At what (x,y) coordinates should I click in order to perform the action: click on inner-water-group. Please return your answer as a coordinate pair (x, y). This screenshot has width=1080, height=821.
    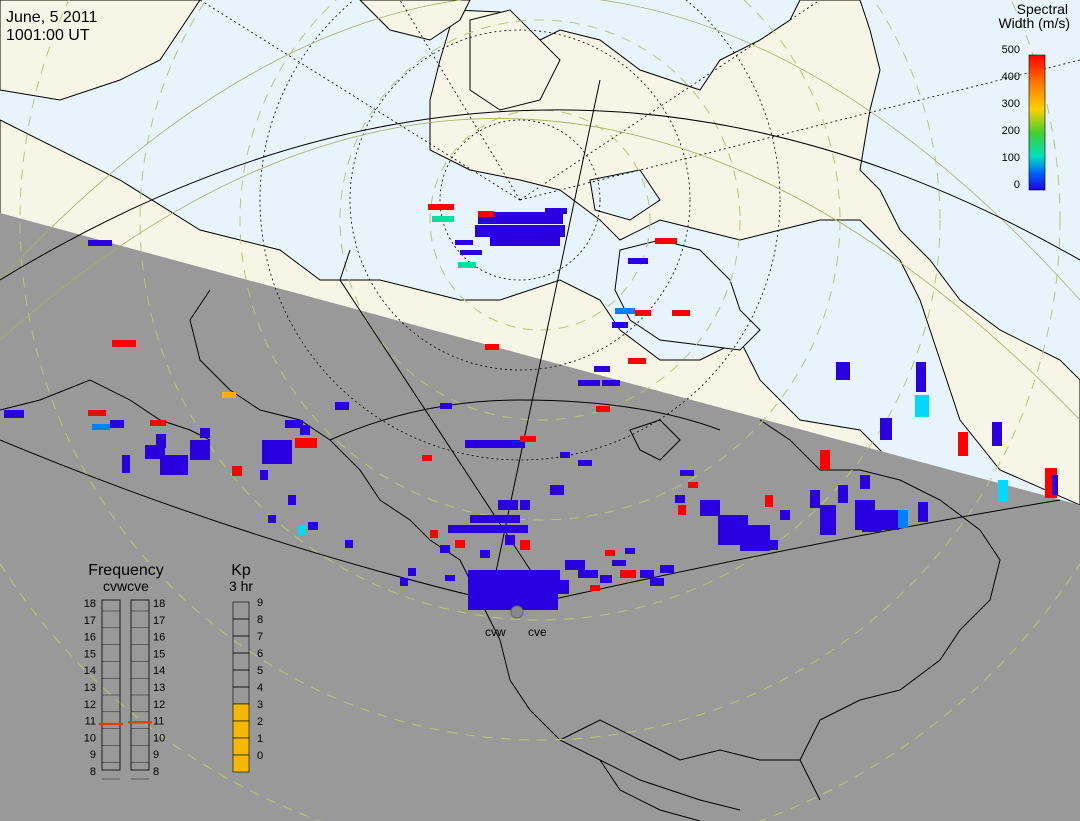
    Looking at the image, I should click on (675, 260).